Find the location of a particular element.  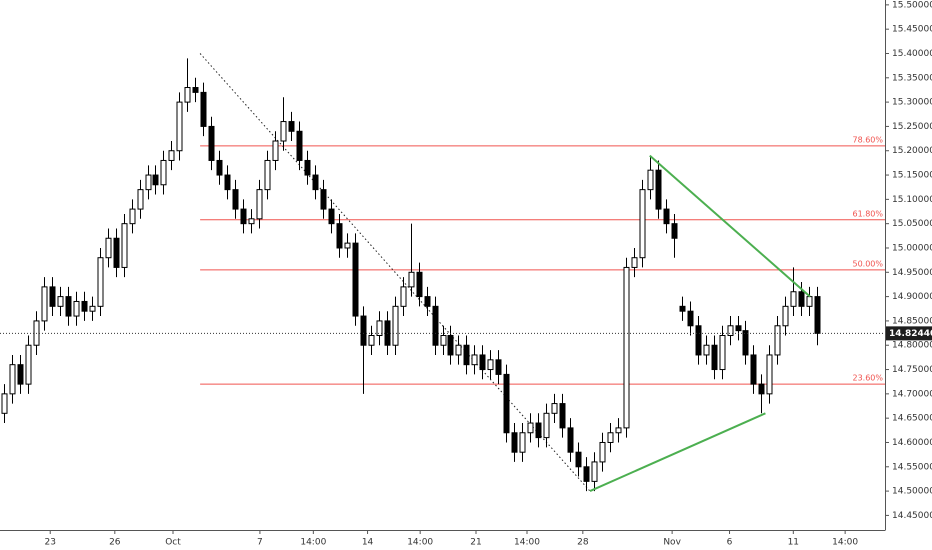

x-tick-label: 11 is located at coordinates (793, 543).